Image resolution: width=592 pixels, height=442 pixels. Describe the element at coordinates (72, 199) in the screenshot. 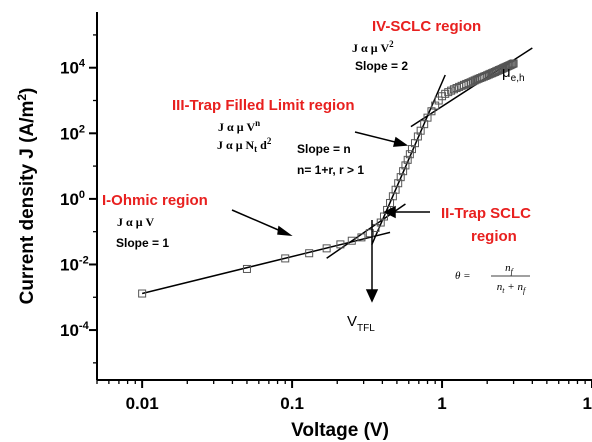

I see `y-tick-label: 10⁰` at that location.